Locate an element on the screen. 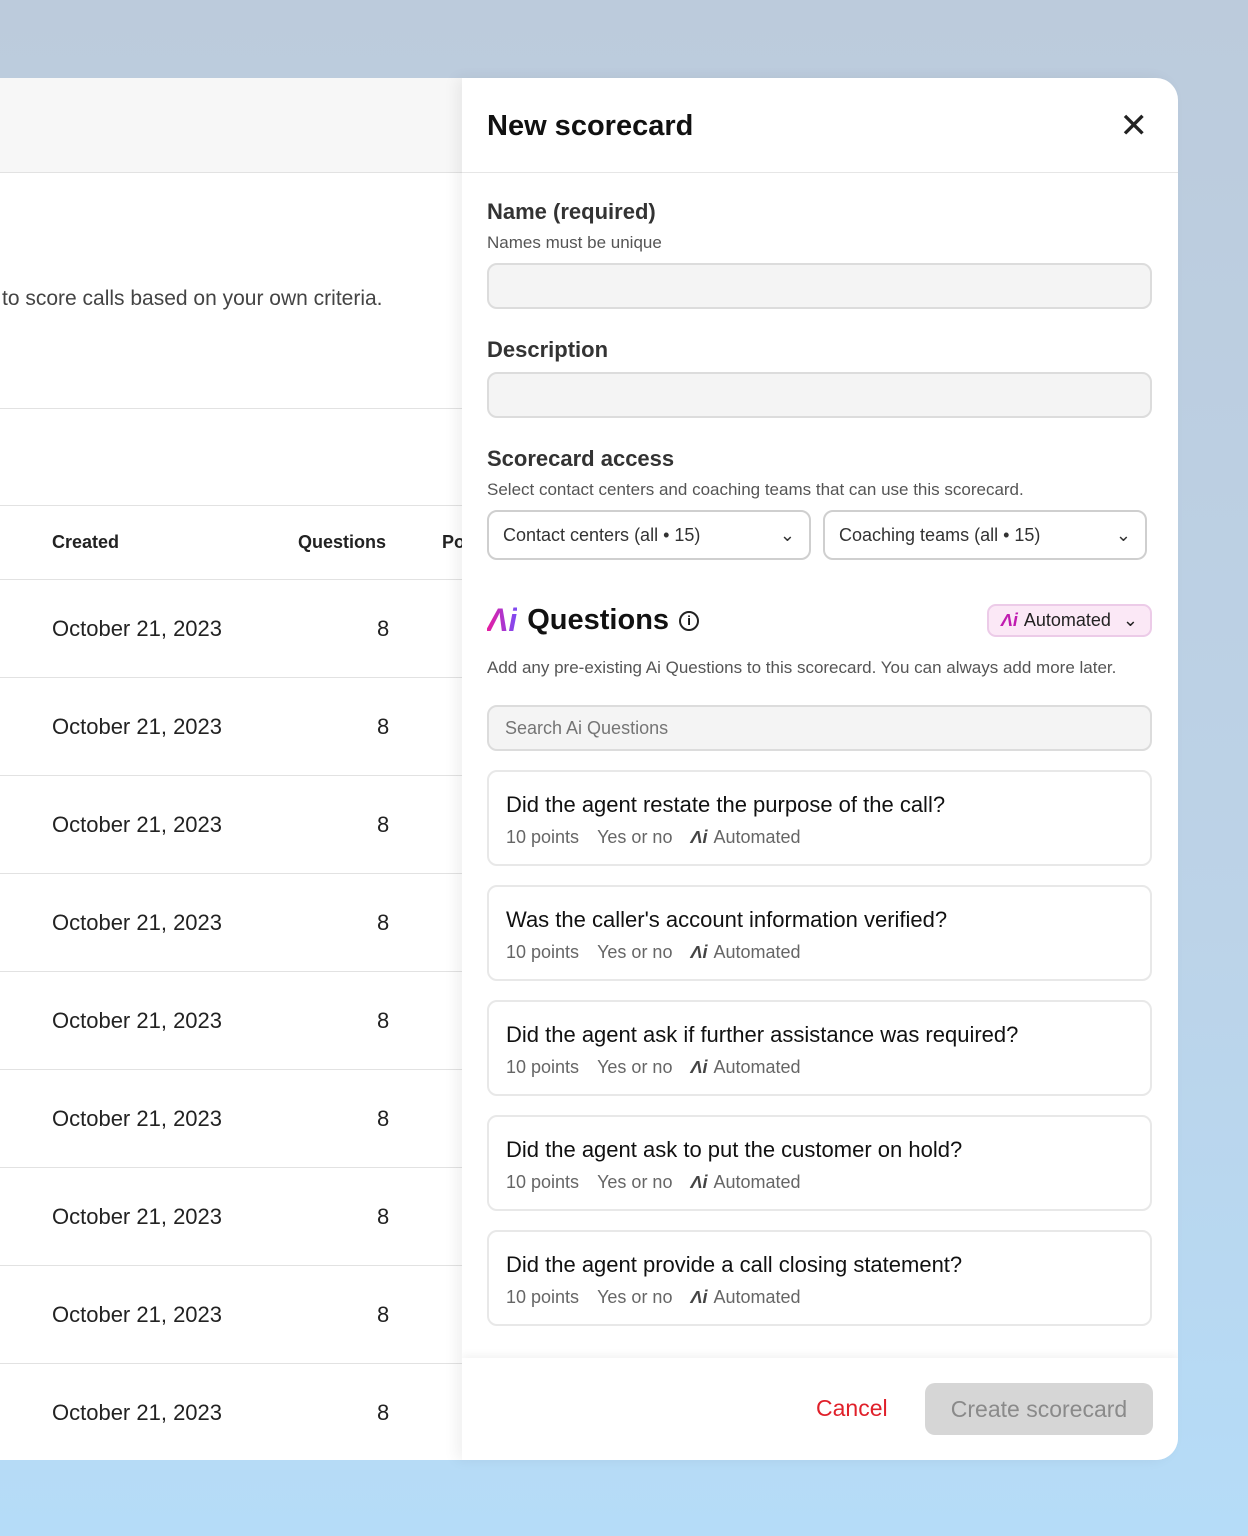 Image resolution: width=1248 pixels, height=1536 pixels. page-header is located at coordinates (231, 125).